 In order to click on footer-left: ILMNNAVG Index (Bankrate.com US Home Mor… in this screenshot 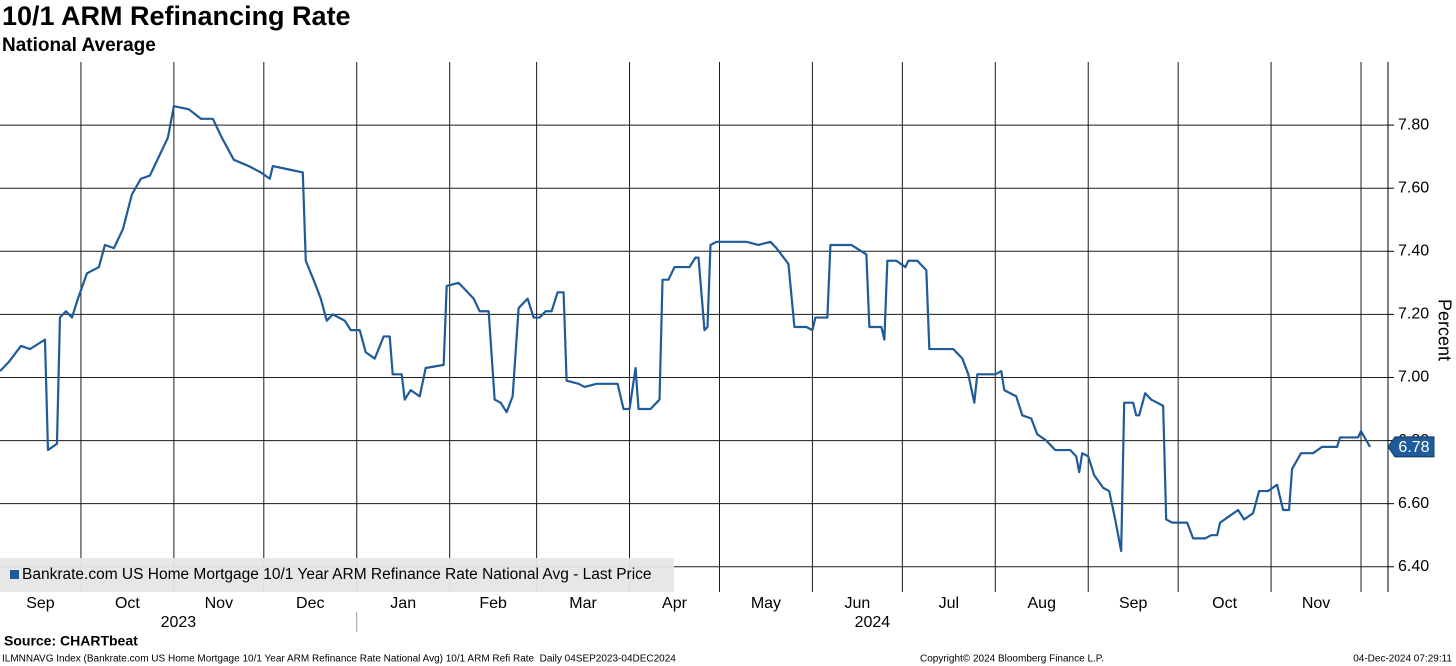, I will do `click(339, 659)`.